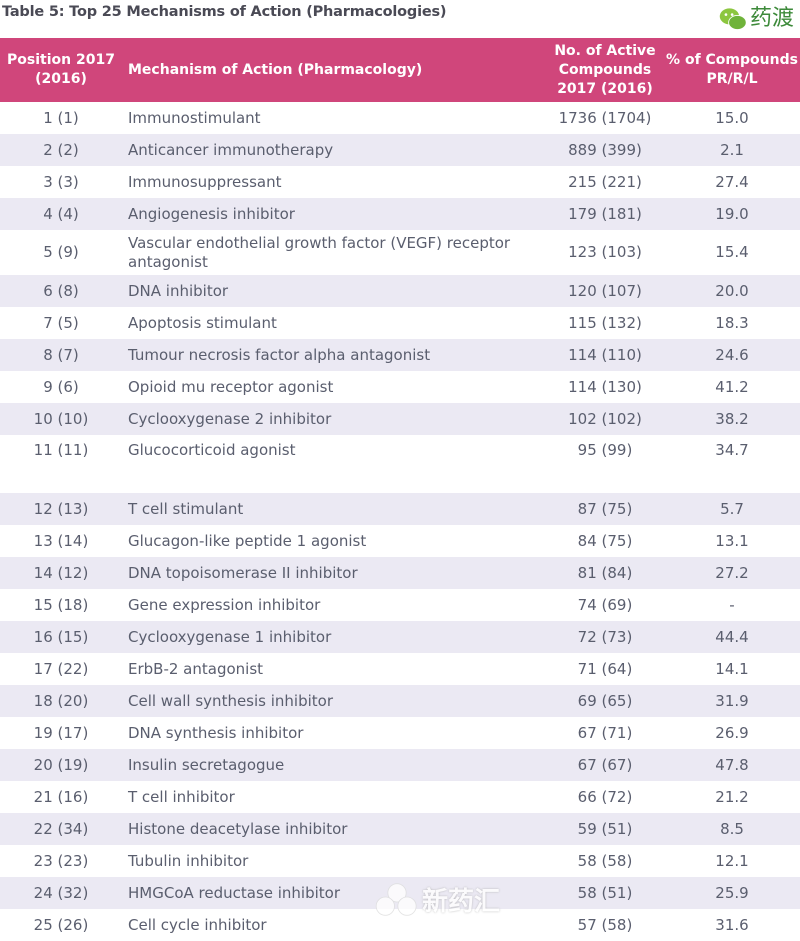 The height and width of the screenshot is (941, 800). Describe the element at coordinates (605, 829) in the screenshot. I see `cell-active-compounds: 59 (51)` at that location.